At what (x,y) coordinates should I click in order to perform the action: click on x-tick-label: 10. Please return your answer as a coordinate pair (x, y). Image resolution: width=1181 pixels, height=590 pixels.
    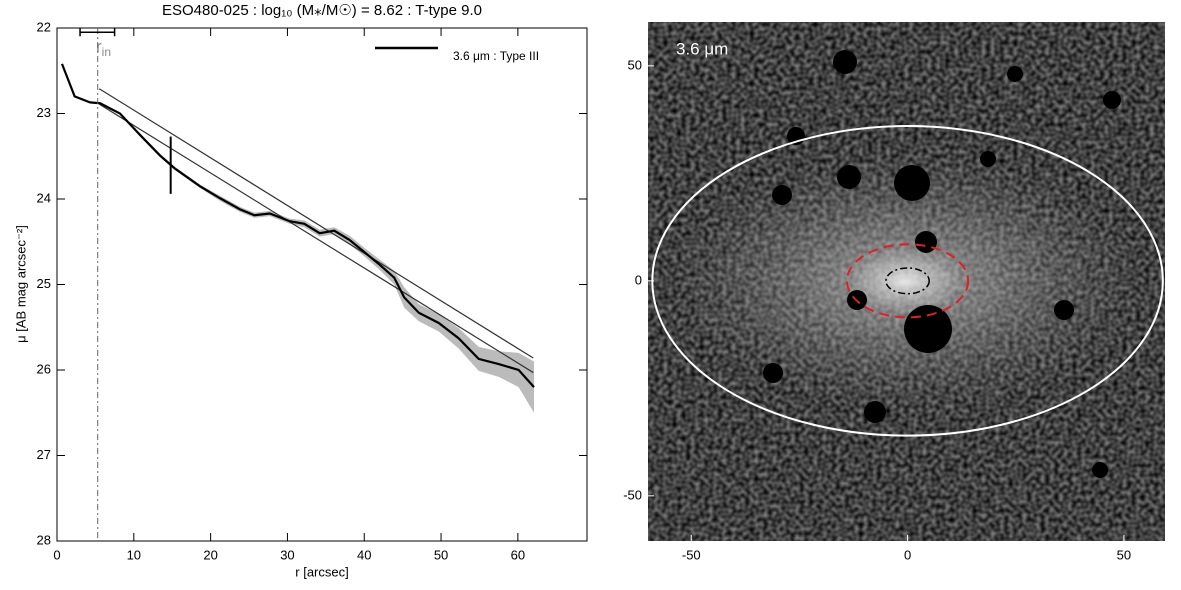
    Looking at the image, I should click on (134, 554).